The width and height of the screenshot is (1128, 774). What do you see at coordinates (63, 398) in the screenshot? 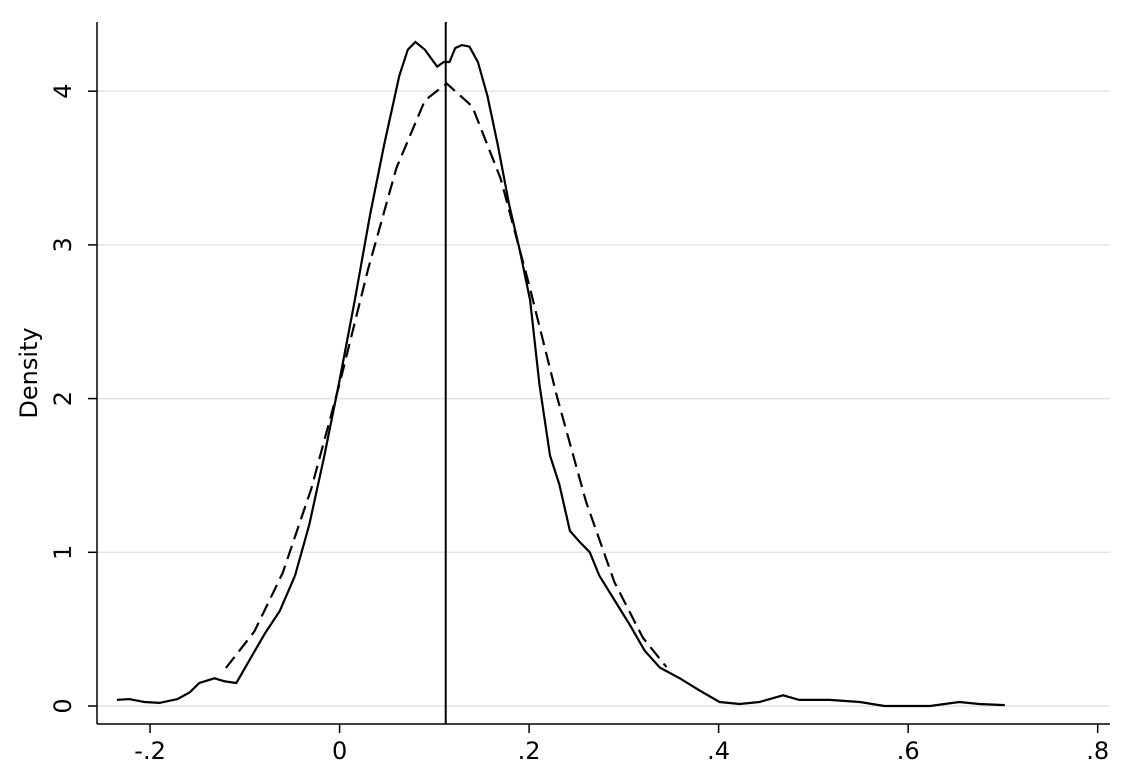
I see `y-tick-label: 2` at bounding box center [63, 398].